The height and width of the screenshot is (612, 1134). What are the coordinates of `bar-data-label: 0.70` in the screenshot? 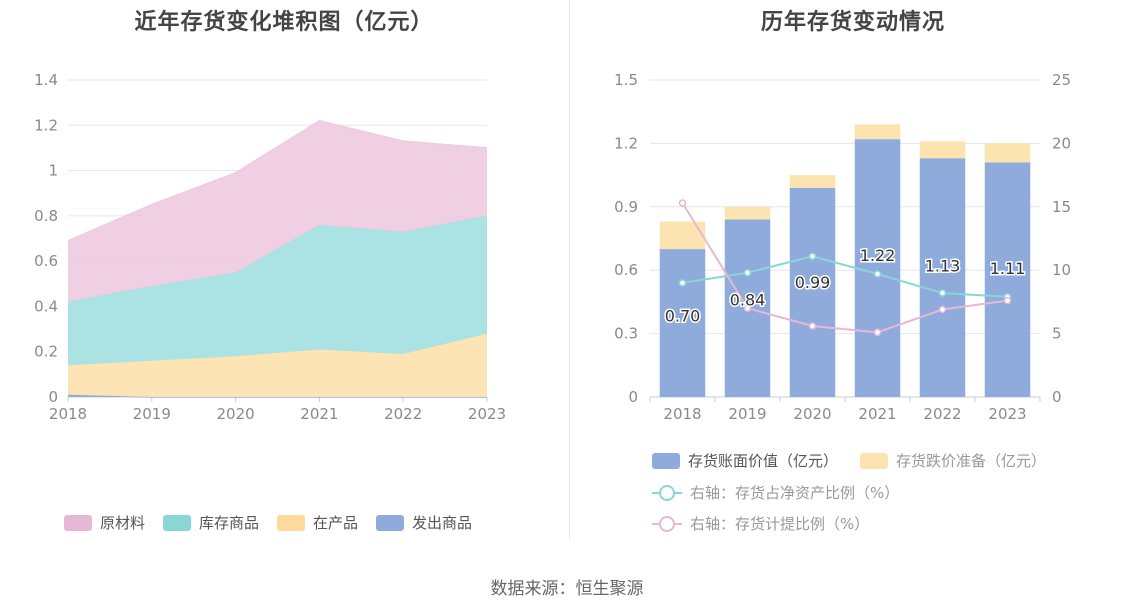 It's located at (683, 316).